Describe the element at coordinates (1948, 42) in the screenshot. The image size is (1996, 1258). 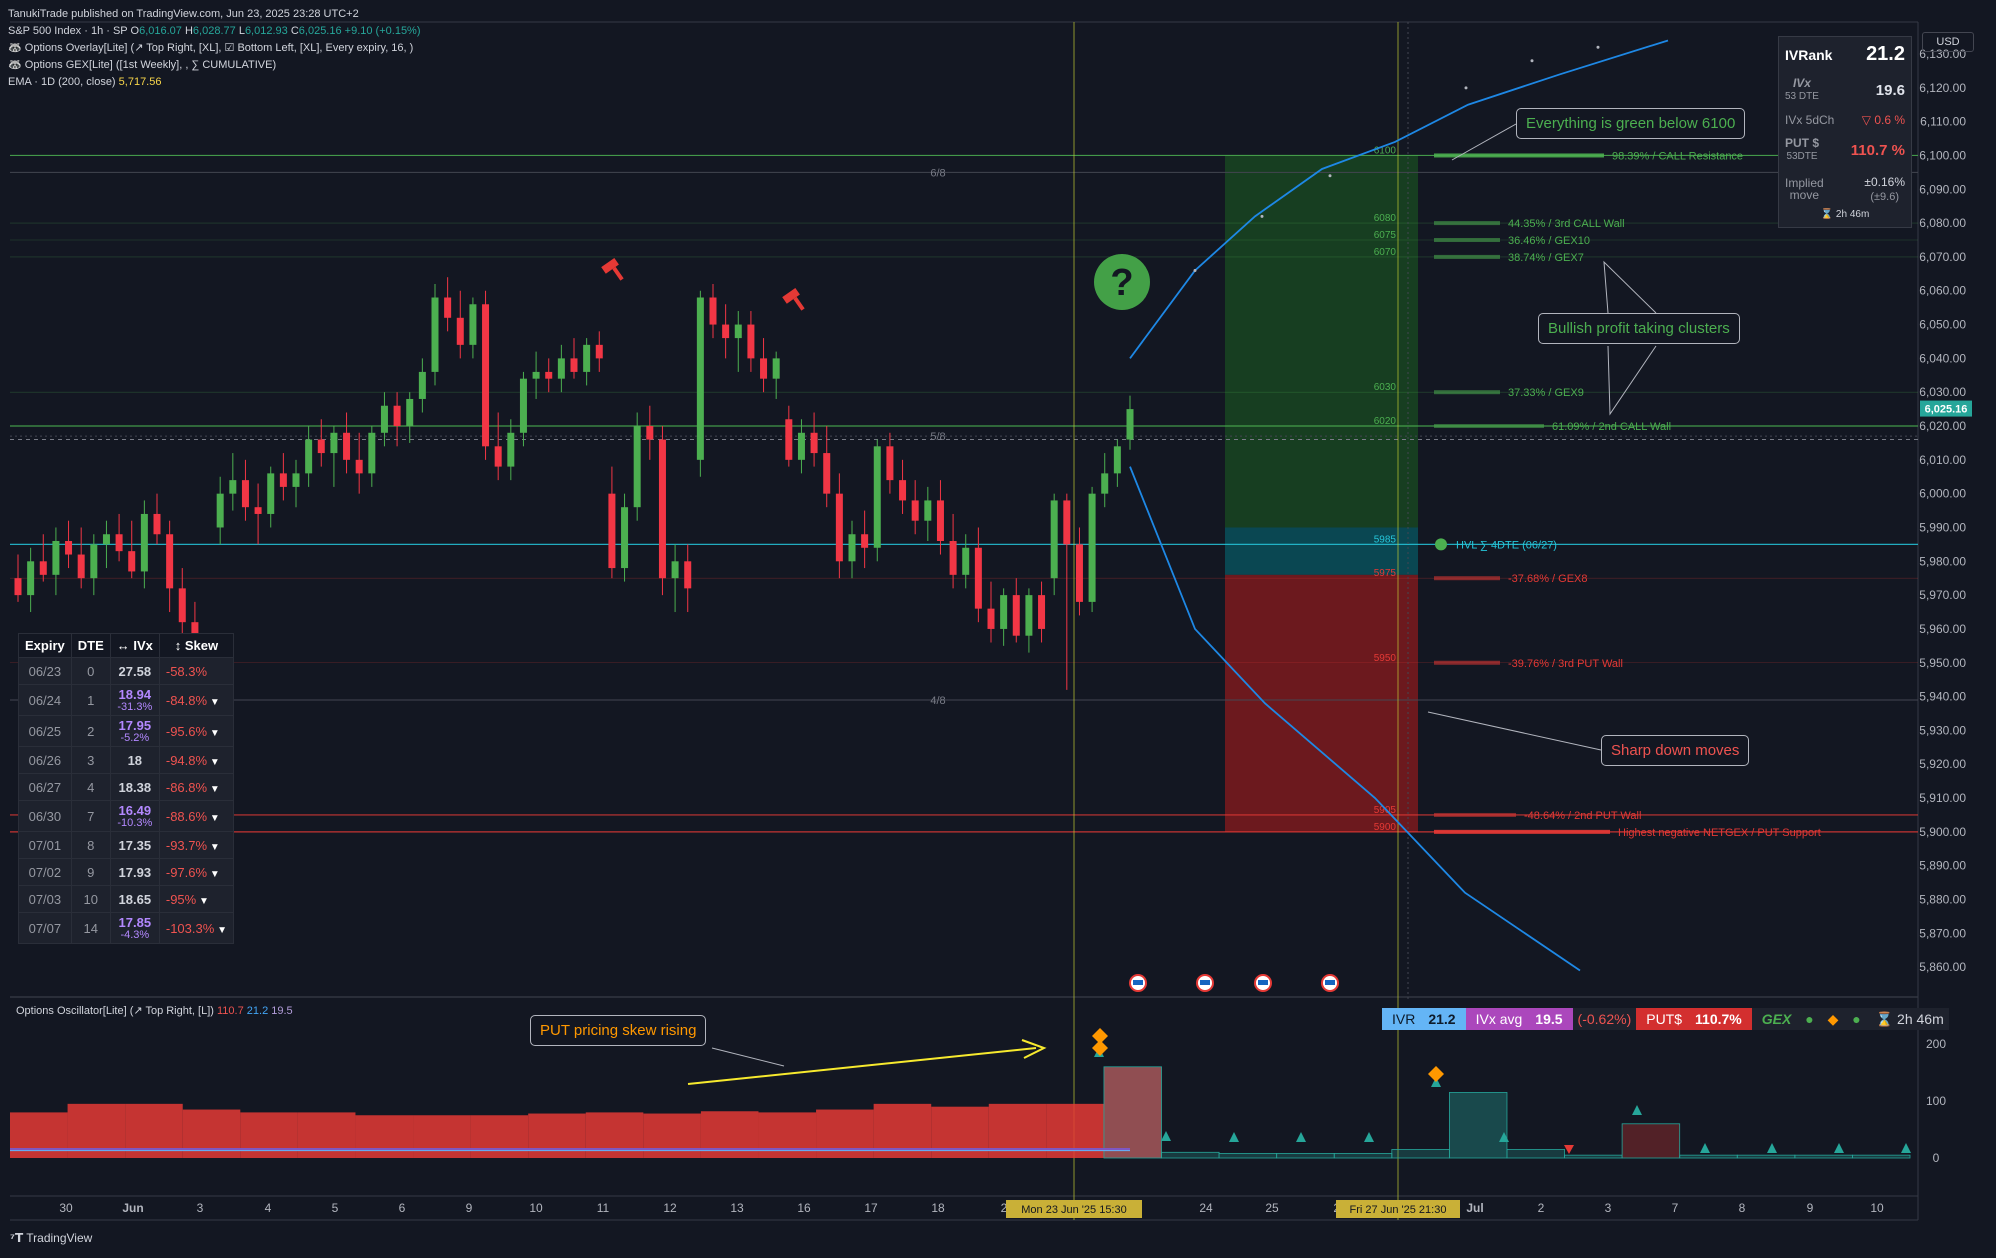
I see `currency-button: USD` at that location.